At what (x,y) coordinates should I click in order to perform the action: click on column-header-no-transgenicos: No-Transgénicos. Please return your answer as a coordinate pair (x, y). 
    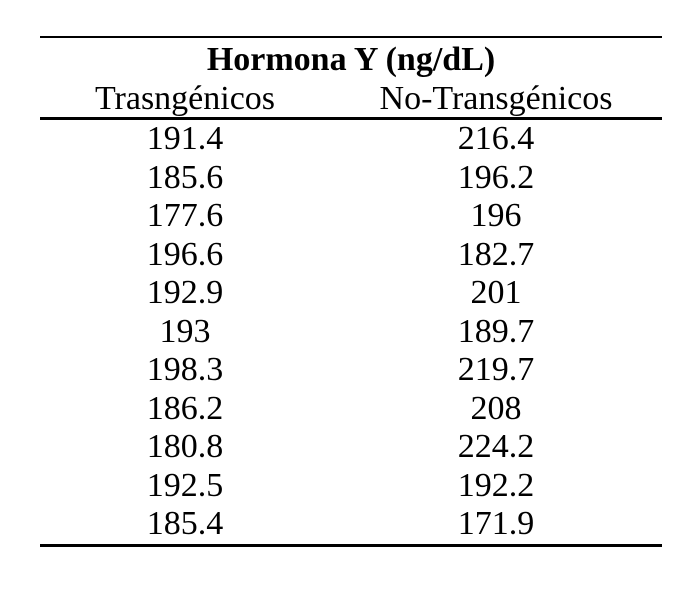
    Looking at the image, I should click on (496, 101).